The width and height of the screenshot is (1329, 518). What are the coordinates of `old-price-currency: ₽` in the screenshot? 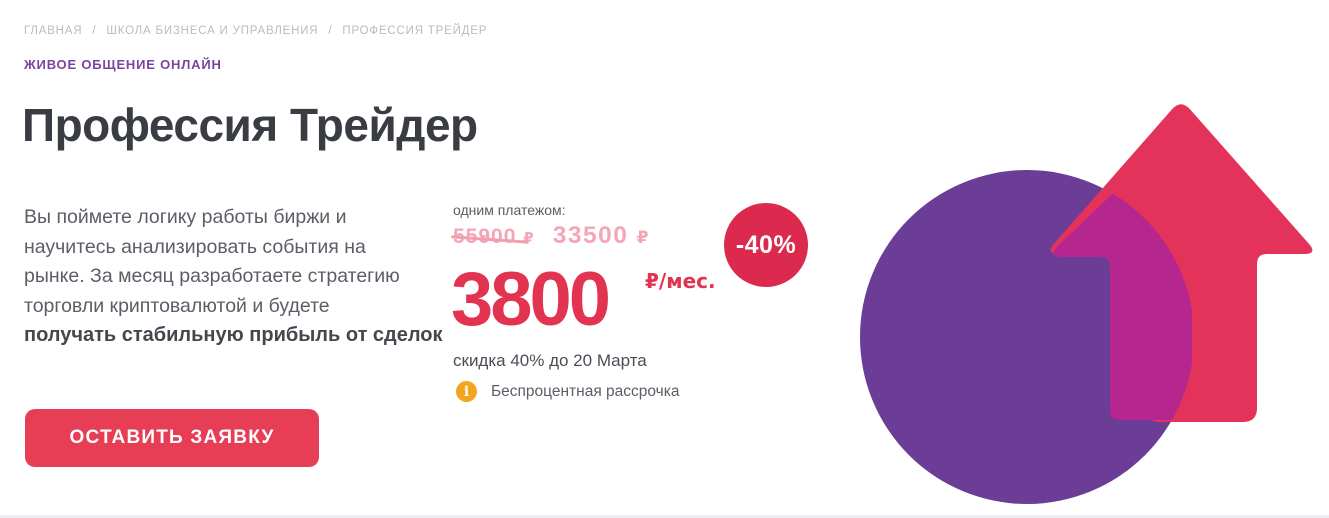 It's located at (529, 238).